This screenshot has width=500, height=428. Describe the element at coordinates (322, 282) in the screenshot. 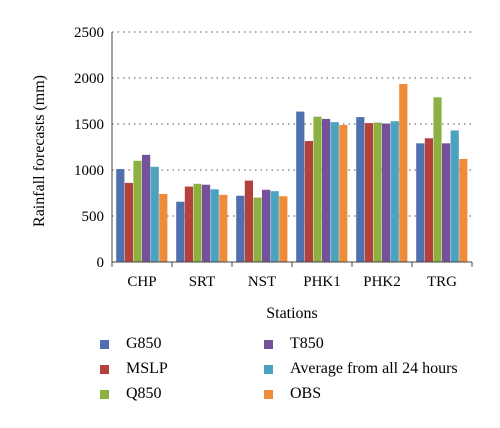

I see `x-tick-label: PHK1` at that location.